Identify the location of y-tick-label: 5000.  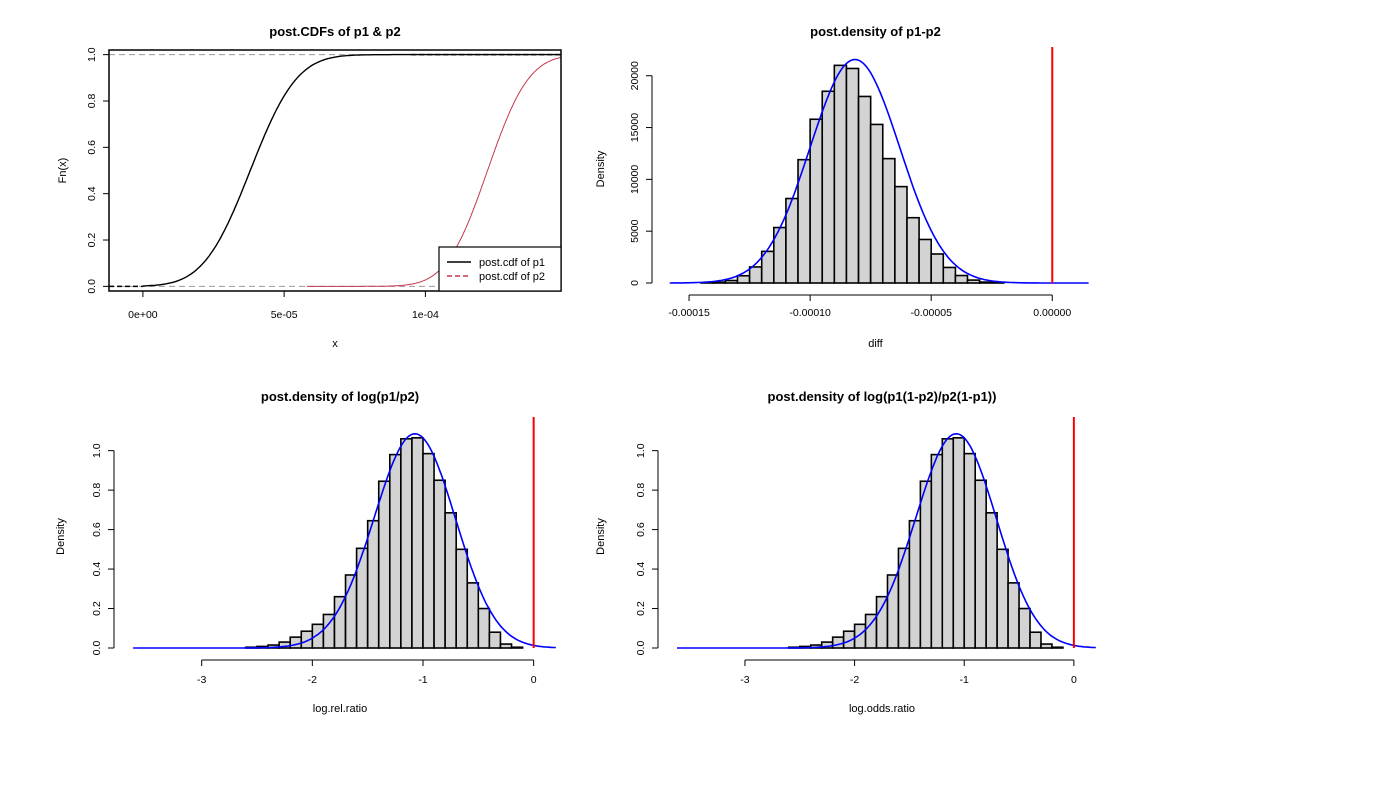
(635, 231).